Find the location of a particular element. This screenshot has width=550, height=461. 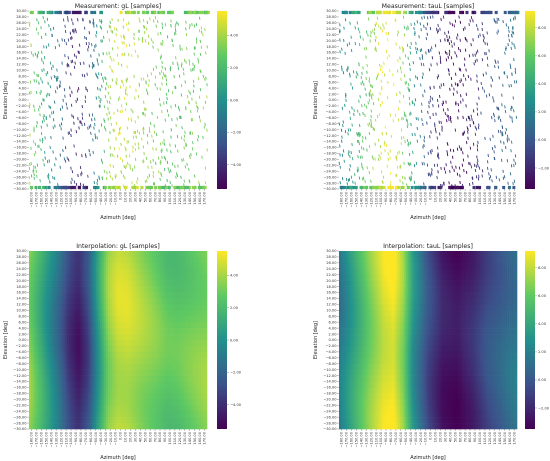

y-tick-label: −8.00 is located at coordinates (331, 124).